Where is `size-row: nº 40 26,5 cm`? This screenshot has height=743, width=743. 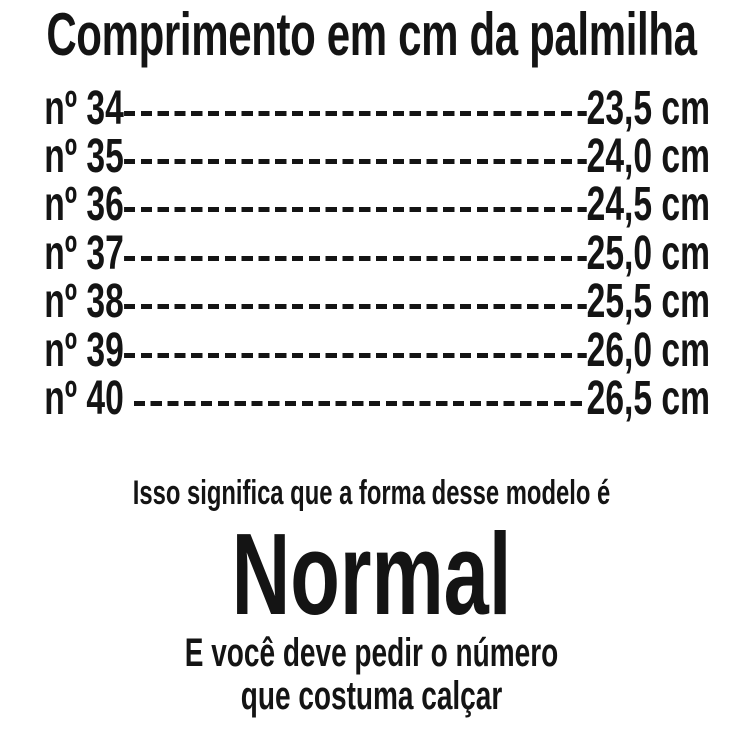 size-row: nº 40 26,5 cm is located at coordinates (377, 398).